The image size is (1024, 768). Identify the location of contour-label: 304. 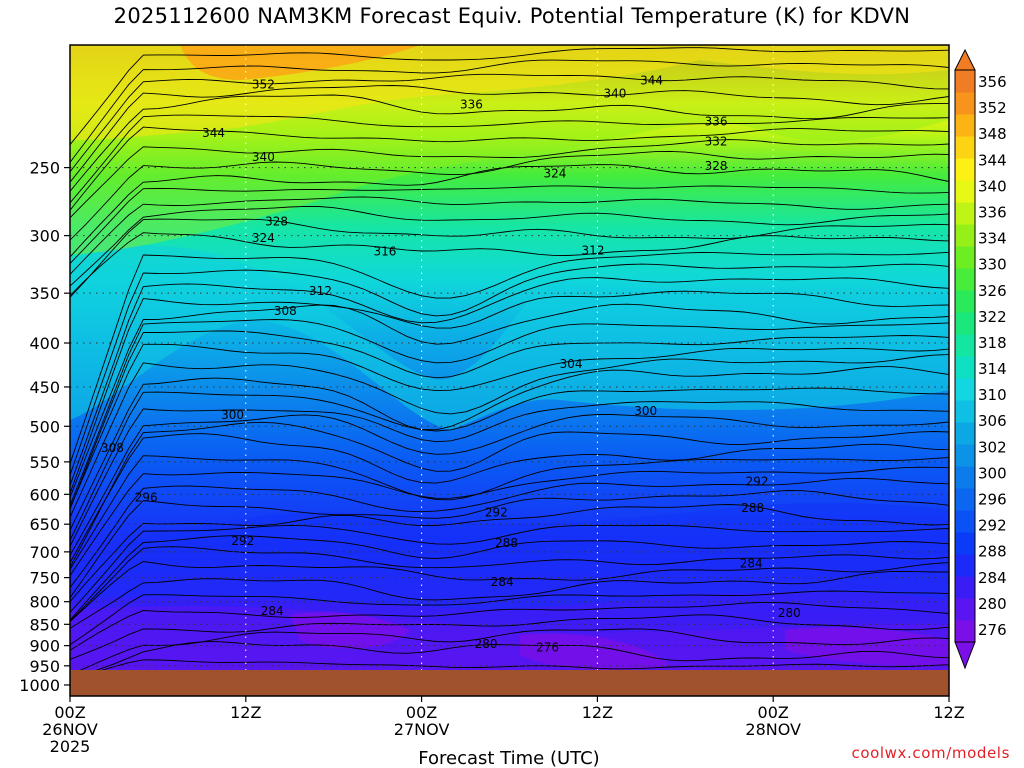
(571, 364).